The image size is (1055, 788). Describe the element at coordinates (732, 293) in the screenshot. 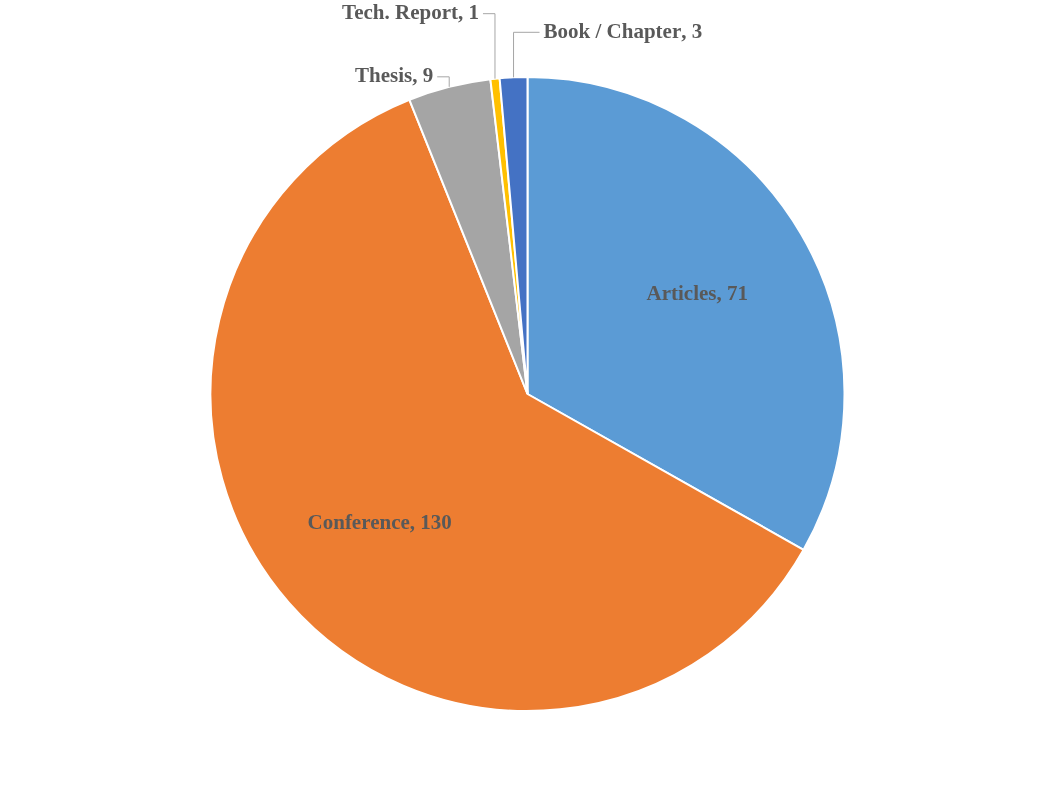

I see `data-label: , 71` at that location.